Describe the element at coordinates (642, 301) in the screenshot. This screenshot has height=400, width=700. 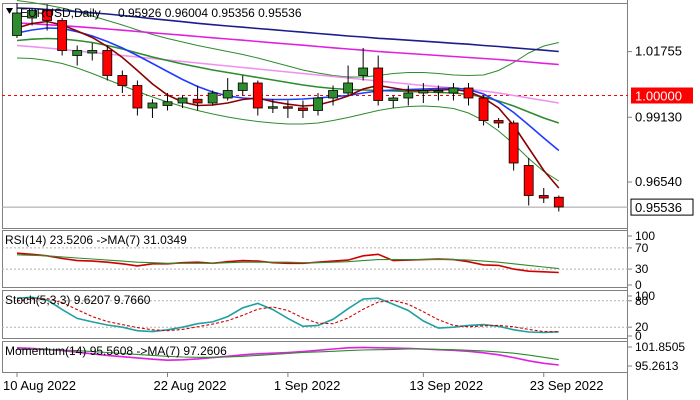
I see `panel-tick-label: 80` at that location.